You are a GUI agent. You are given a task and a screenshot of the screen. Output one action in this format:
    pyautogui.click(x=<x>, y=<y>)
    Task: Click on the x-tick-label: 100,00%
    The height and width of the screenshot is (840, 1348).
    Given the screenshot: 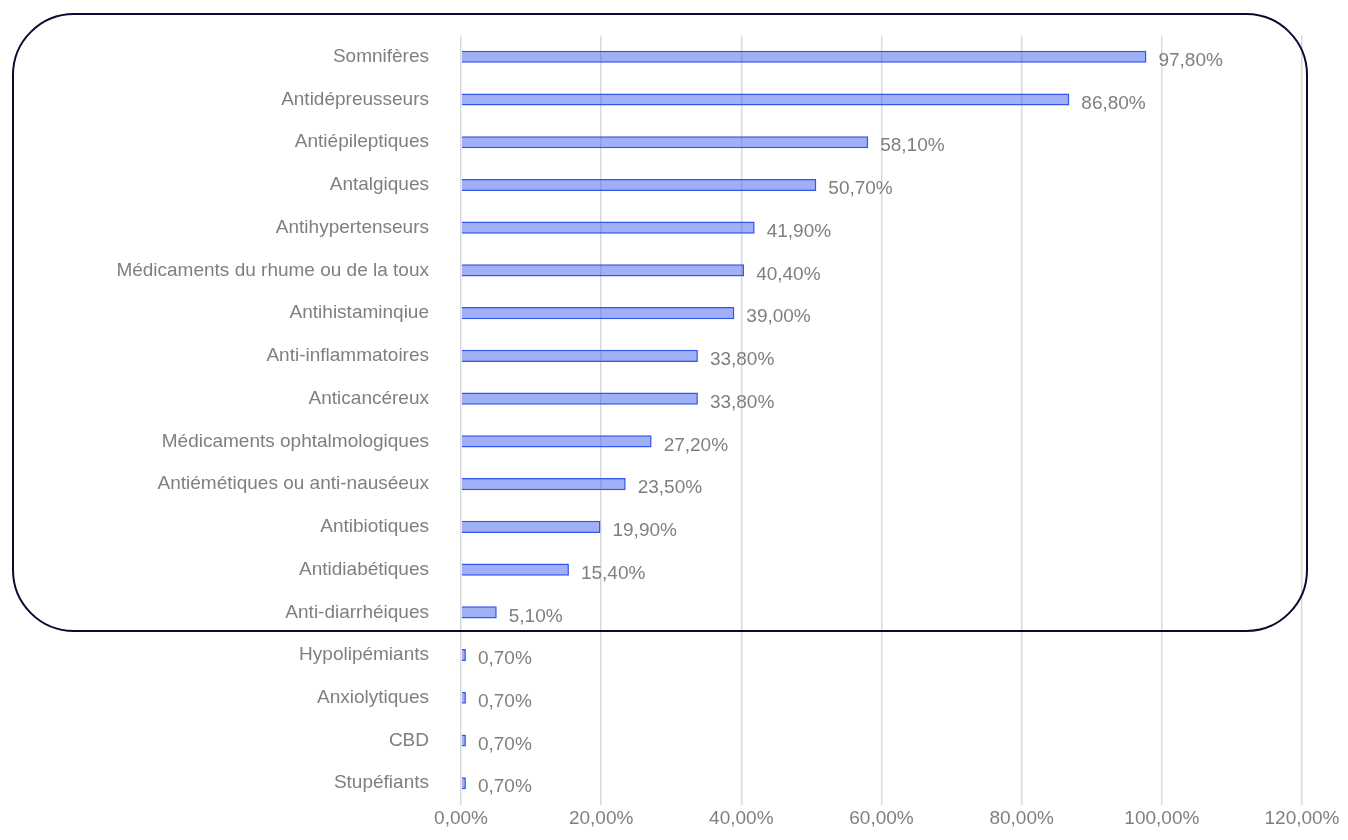 What is the action you would take?
    pyautogui.click(x=1162, y=818)
    